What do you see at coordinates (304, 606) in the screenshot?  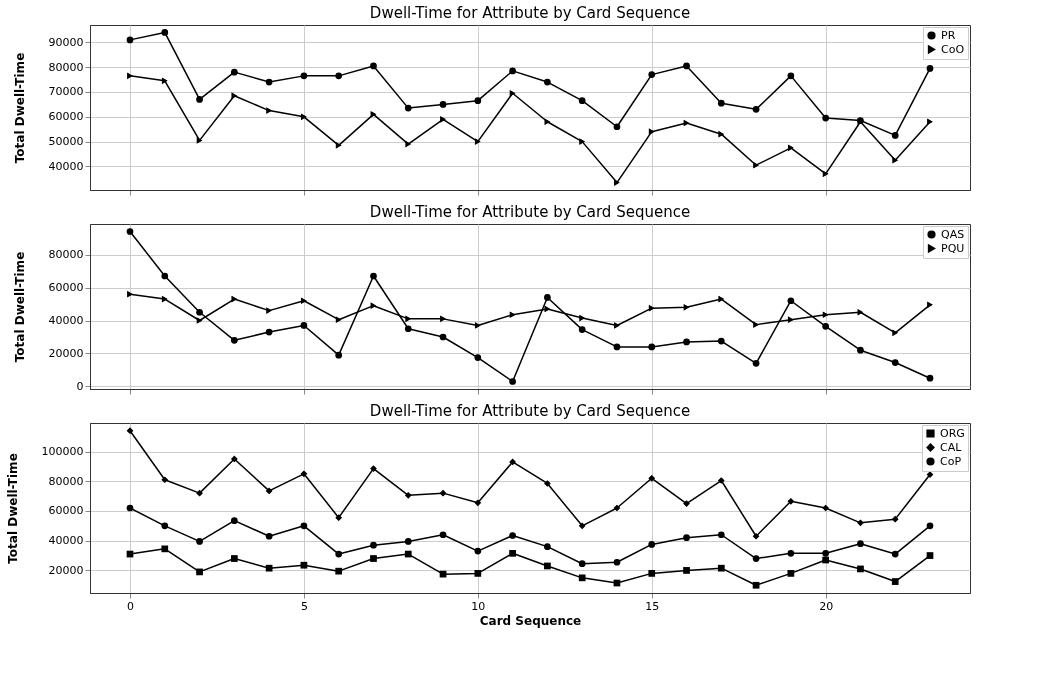 I see `x-tick-label: 5` at bounding box center [304, 606].